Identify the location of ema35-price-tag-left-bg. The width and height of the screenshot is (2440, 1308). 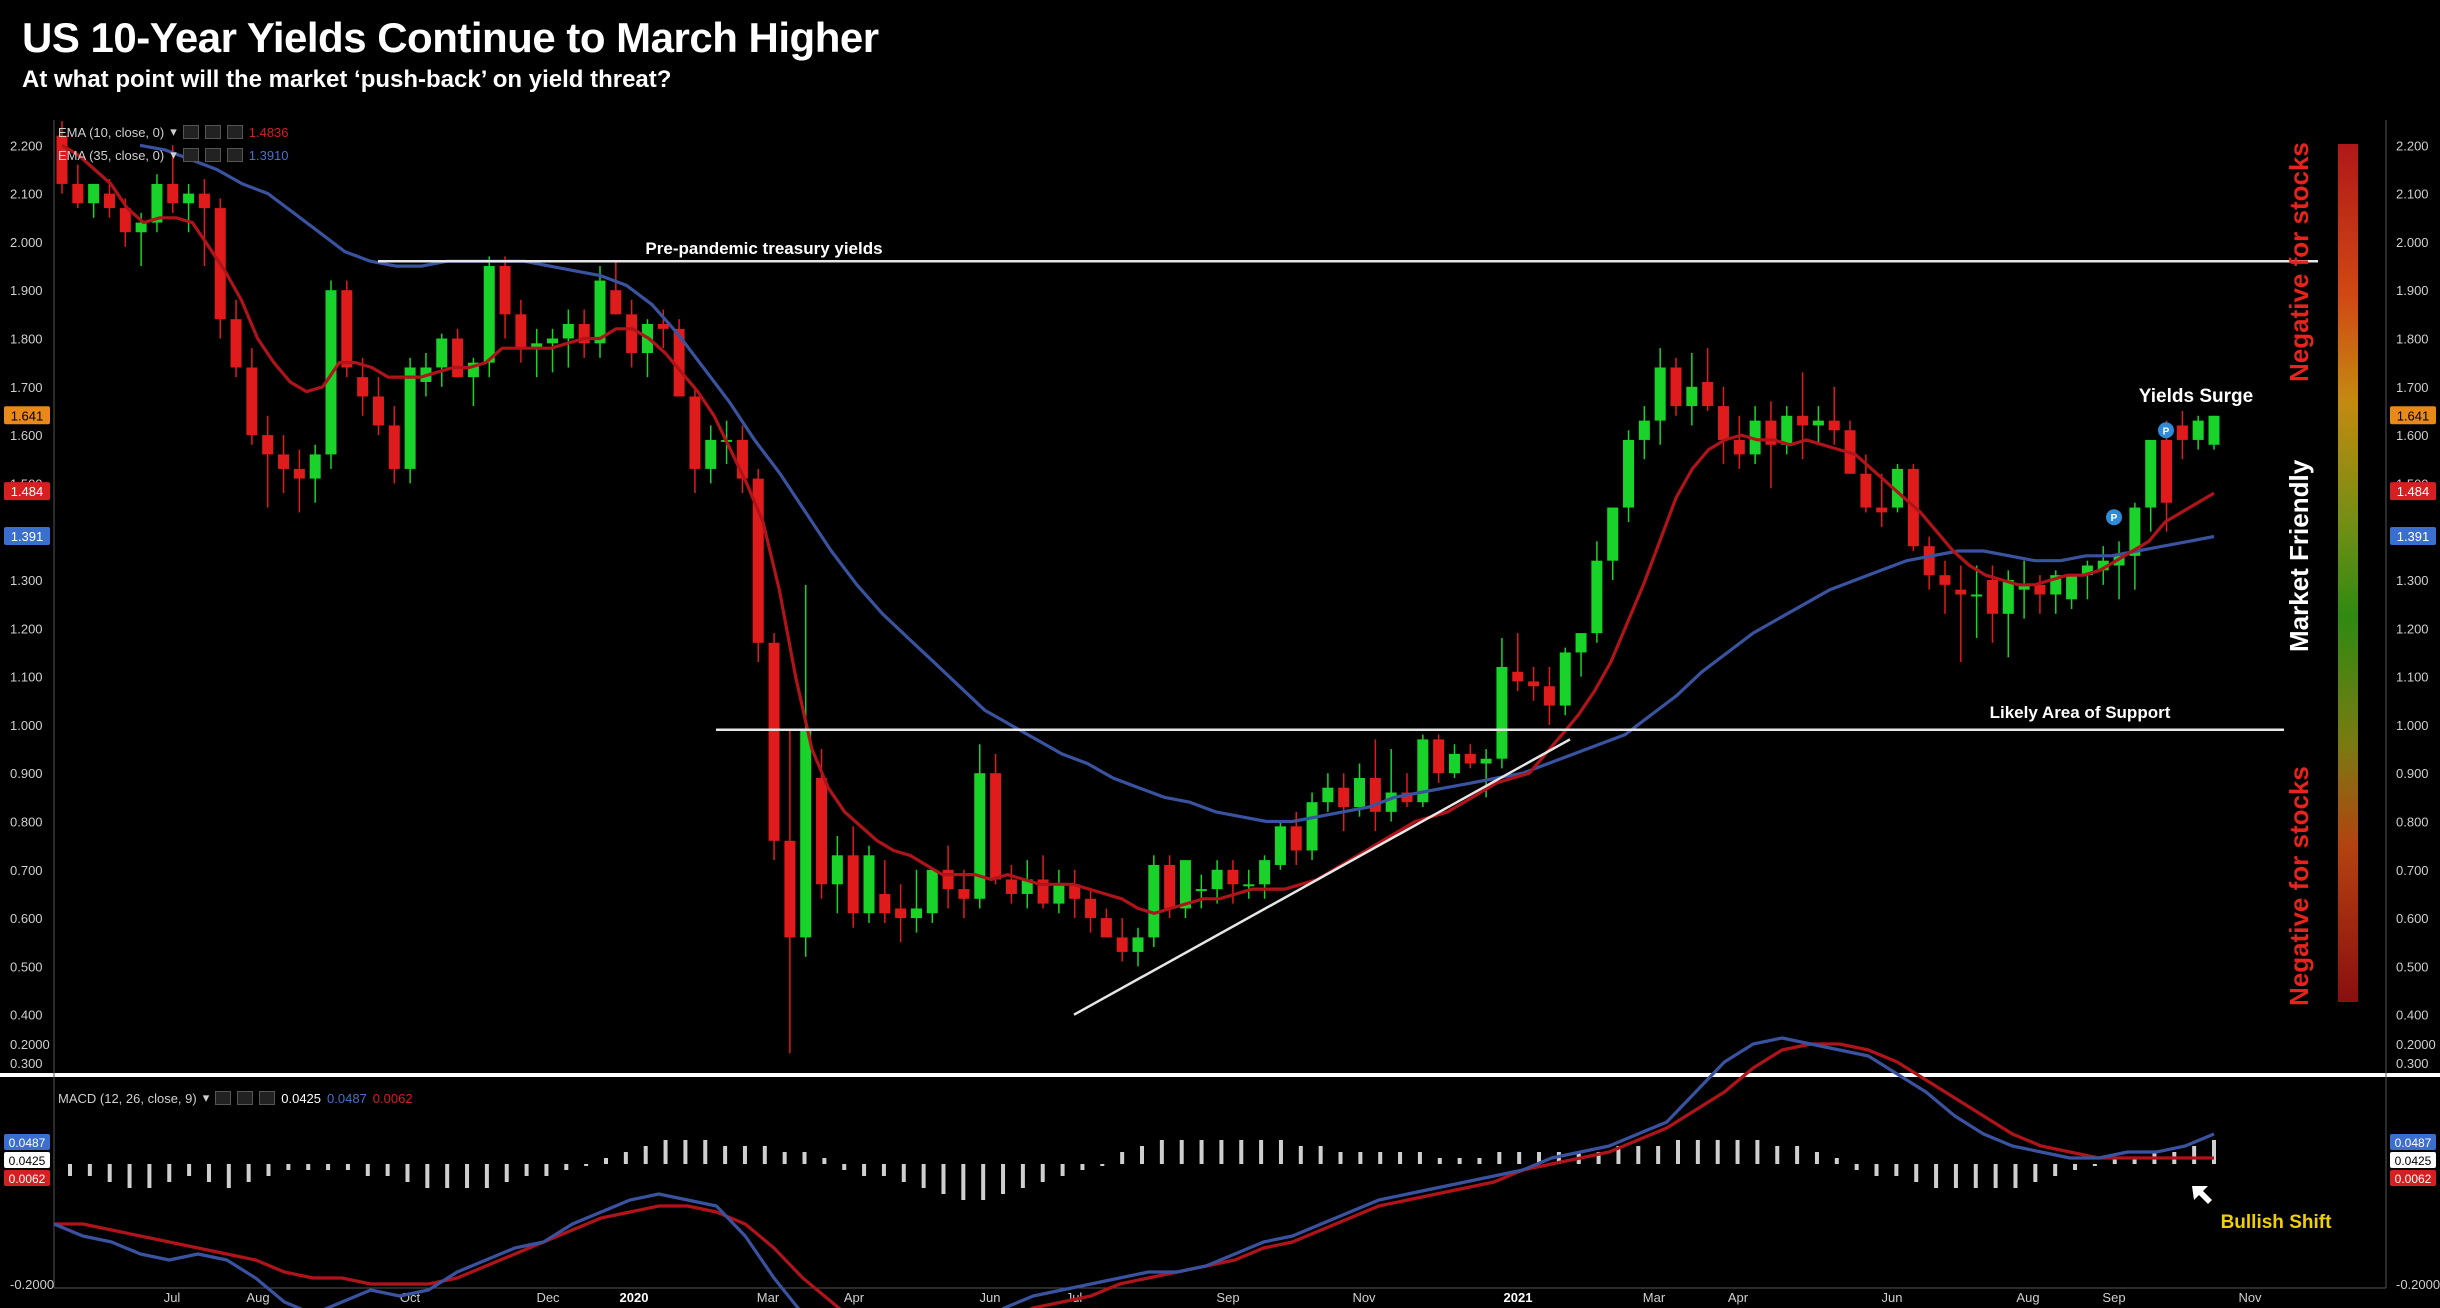
(27, 536).